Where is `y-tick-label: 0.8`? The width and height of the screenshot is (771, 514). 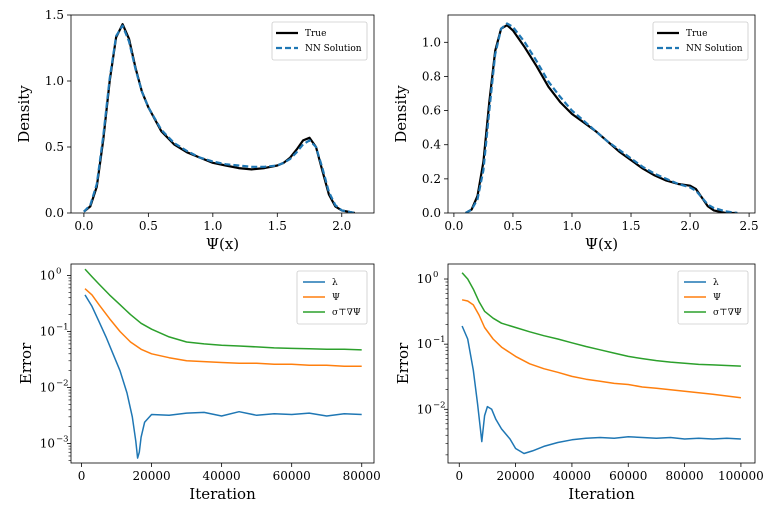 y-tick-label: 0.8 is located at coordinates (431, 76).